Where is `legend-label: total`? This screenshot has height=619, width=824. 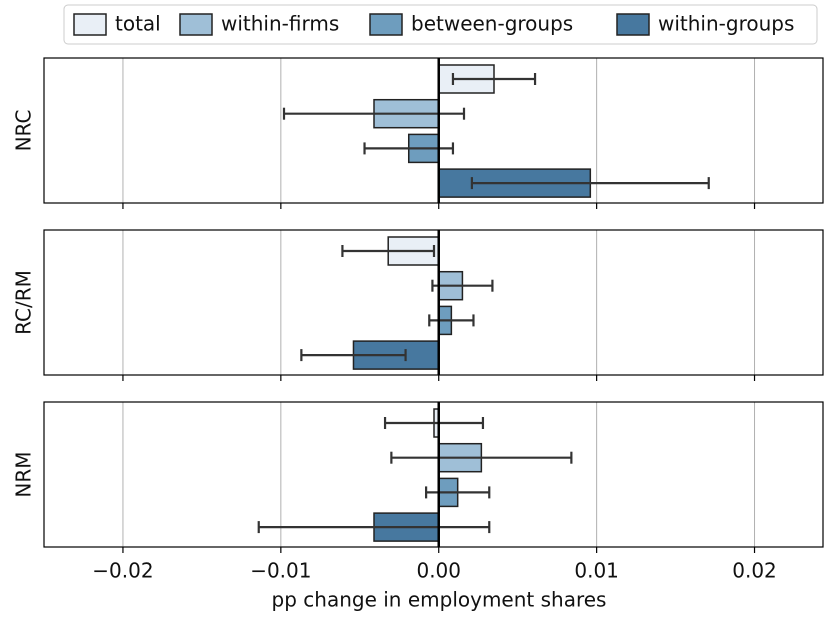
legend-label: total is located at coordinates (138, 24).